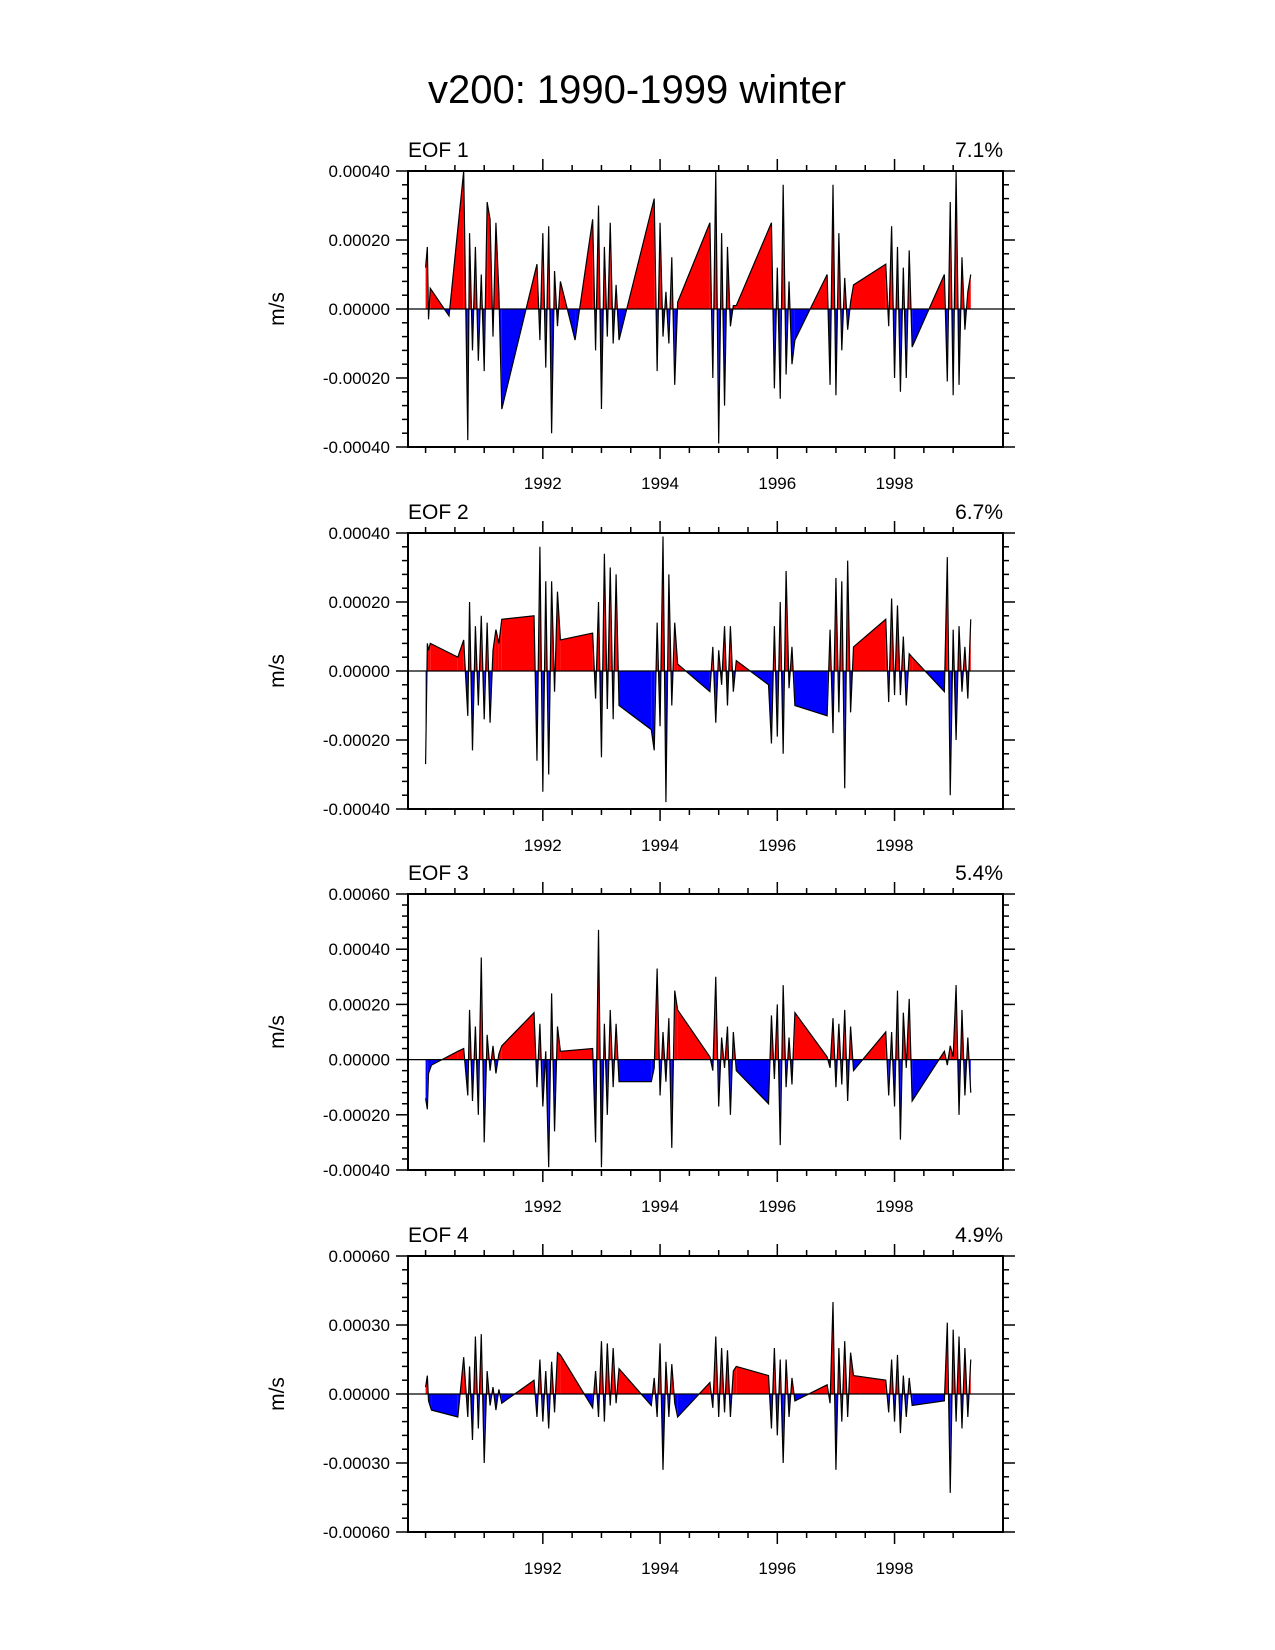  I want to click on ytick-label: 0.00030, so click(359, 1325).